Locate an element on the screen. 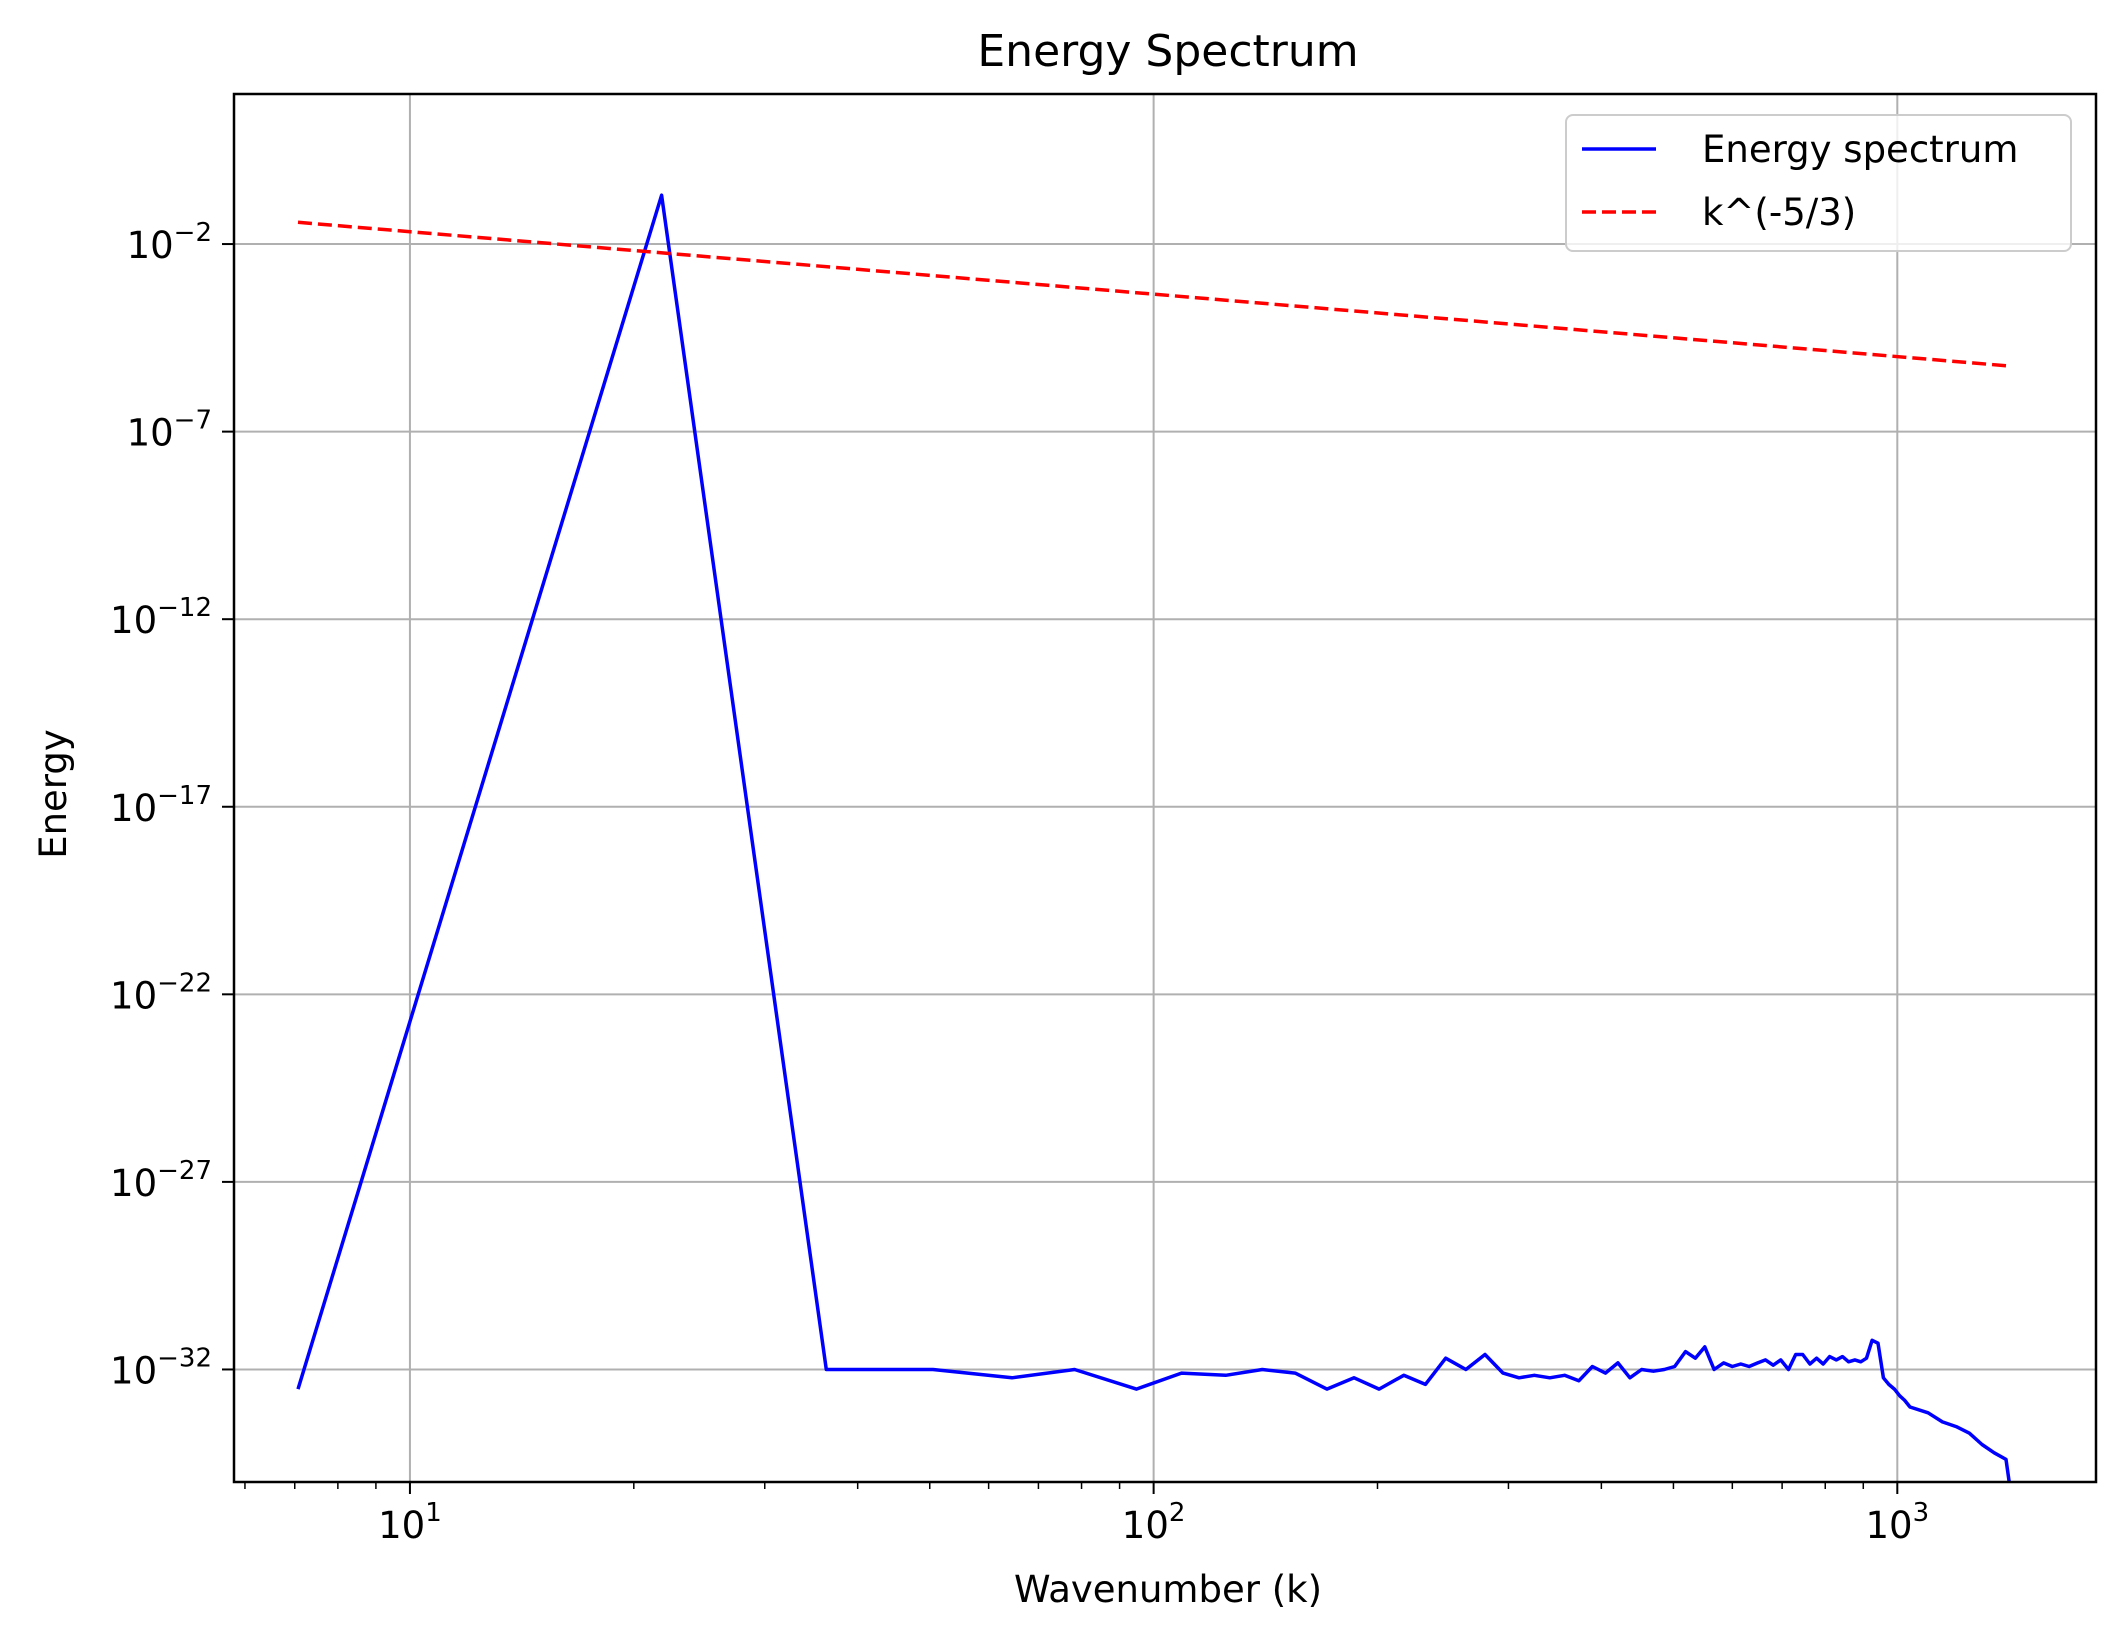 The image size is (2122, 1644). y-tick-exponent: −17 is located at coordinates (184, 796).